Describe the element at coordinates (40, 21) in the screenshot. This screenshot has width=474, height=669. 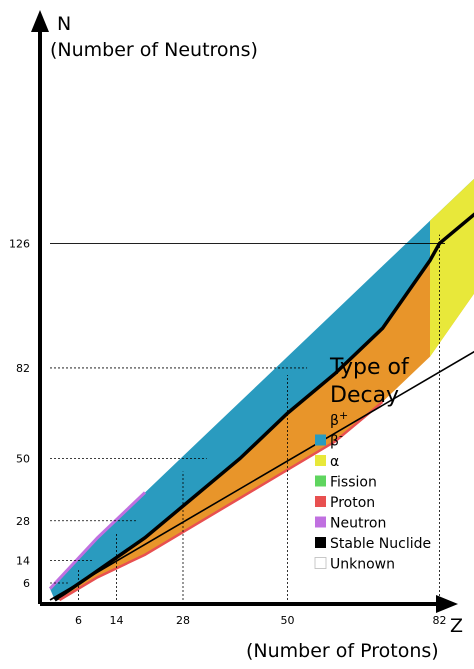
I see `y-axis-arrow` at that location.